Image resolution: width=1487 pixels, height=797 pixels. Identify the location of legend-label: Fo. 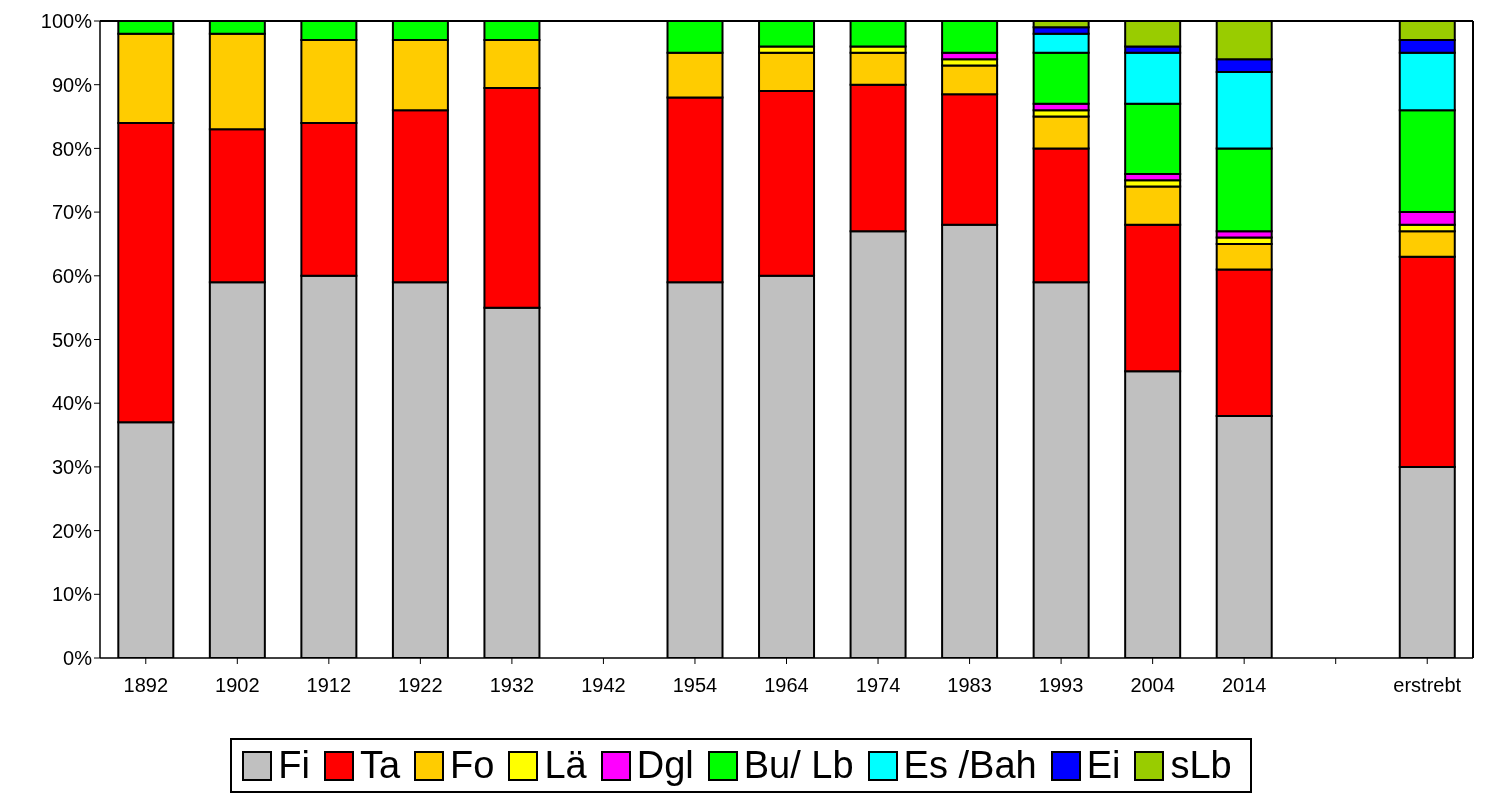
(472, 765).